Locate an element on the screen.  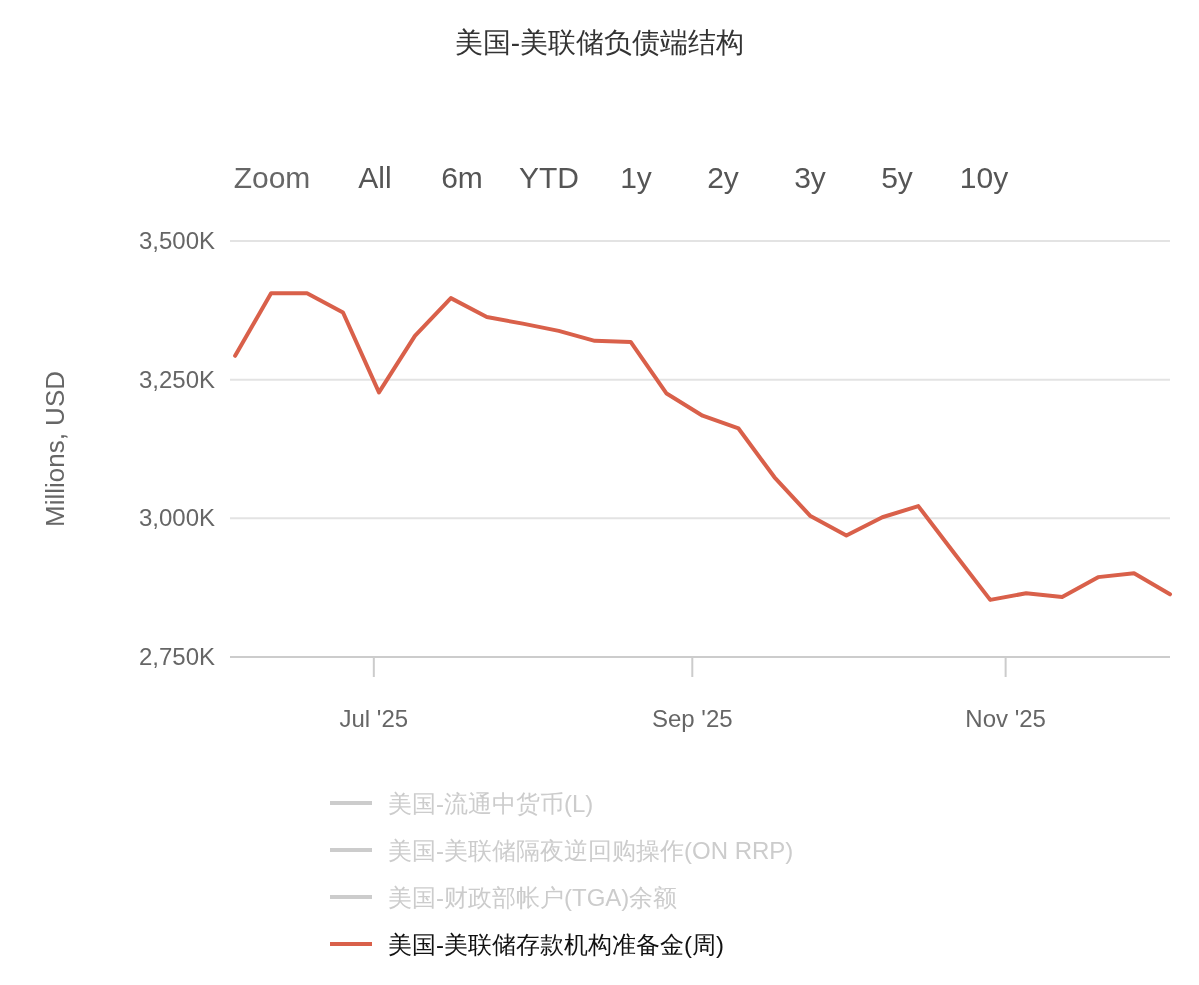
text: YTD is located at coordinates (549, 177).